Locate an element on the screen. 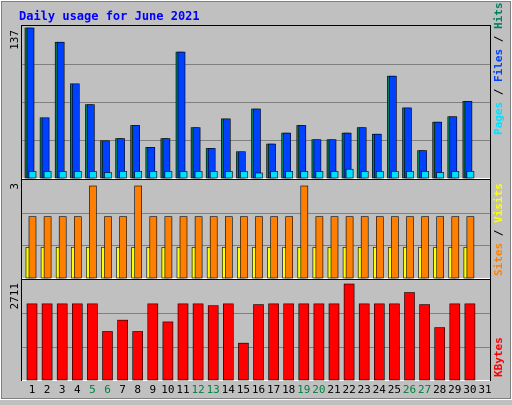 This screenshot has width=512, height=405. y-max-label-kbytes: 2711 is located at coordinates (14, 296).